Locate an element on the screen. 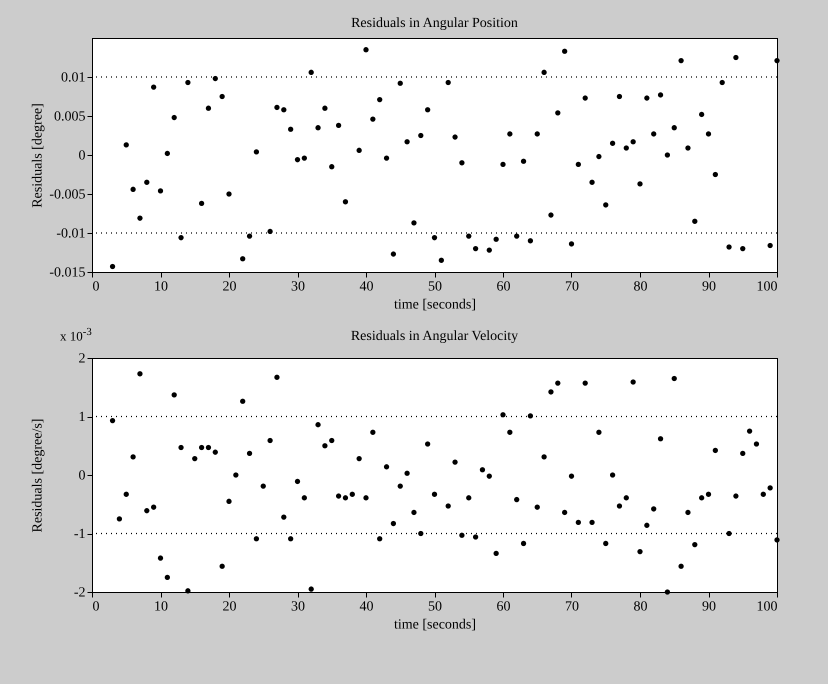  y-tick-label: -0.005 is located at coordinates (67, 195).